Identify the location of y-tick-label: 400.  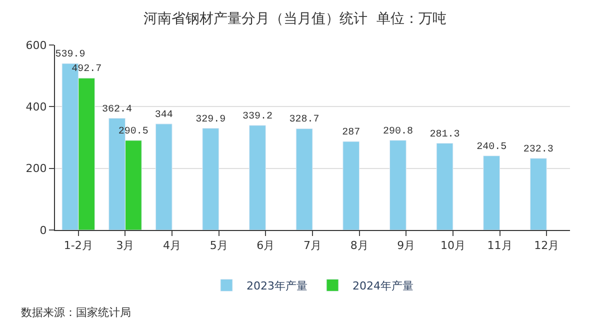
(36, 107).